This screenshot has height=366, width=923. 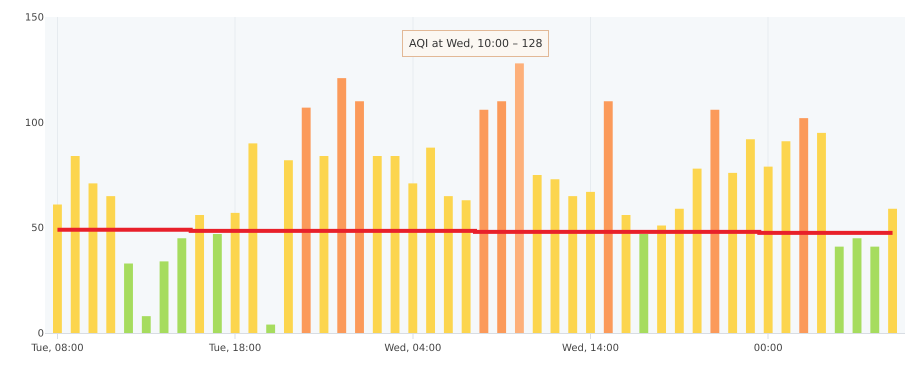 I want to click on x-tick-label: Tue, 18:00, so click(x=235, y=348).